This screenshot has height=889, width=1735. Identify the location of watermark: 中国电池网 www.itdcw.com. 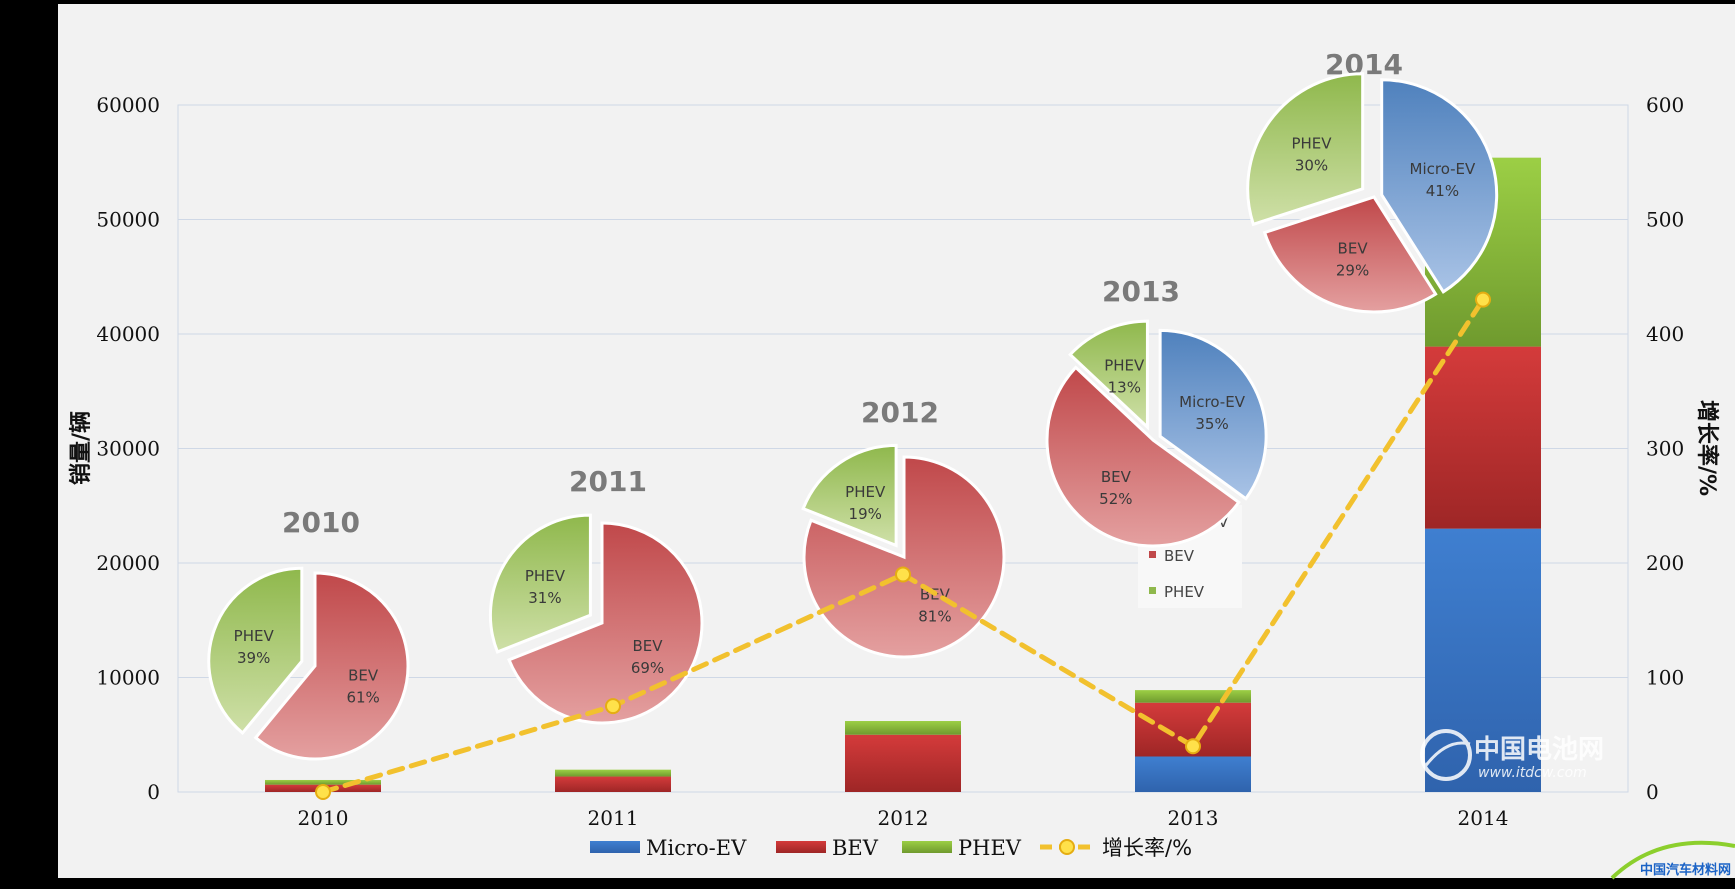
(1512, 755).